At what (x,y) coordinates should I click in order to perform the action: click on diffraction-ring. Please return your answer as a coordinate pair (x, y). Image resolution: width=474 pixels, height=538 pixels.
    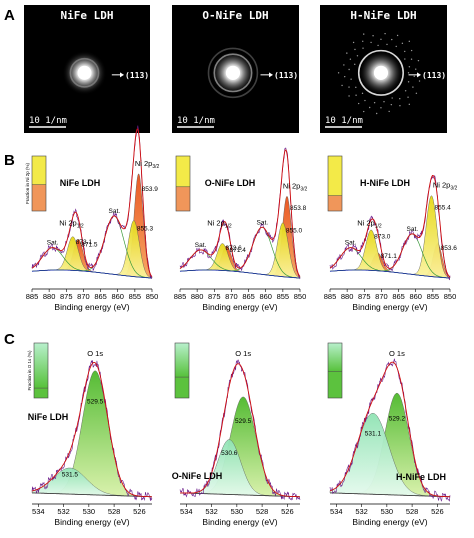
    Looking at the image, I should click on (233, 73).